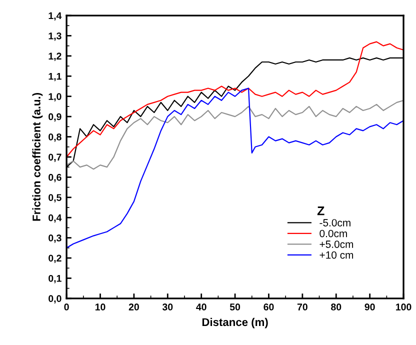 The width and height of the screenshot is (416, 345). Describe the element at coordinates (336, 307) in the screenshot. I see `x-tick-label: 80` at that location.